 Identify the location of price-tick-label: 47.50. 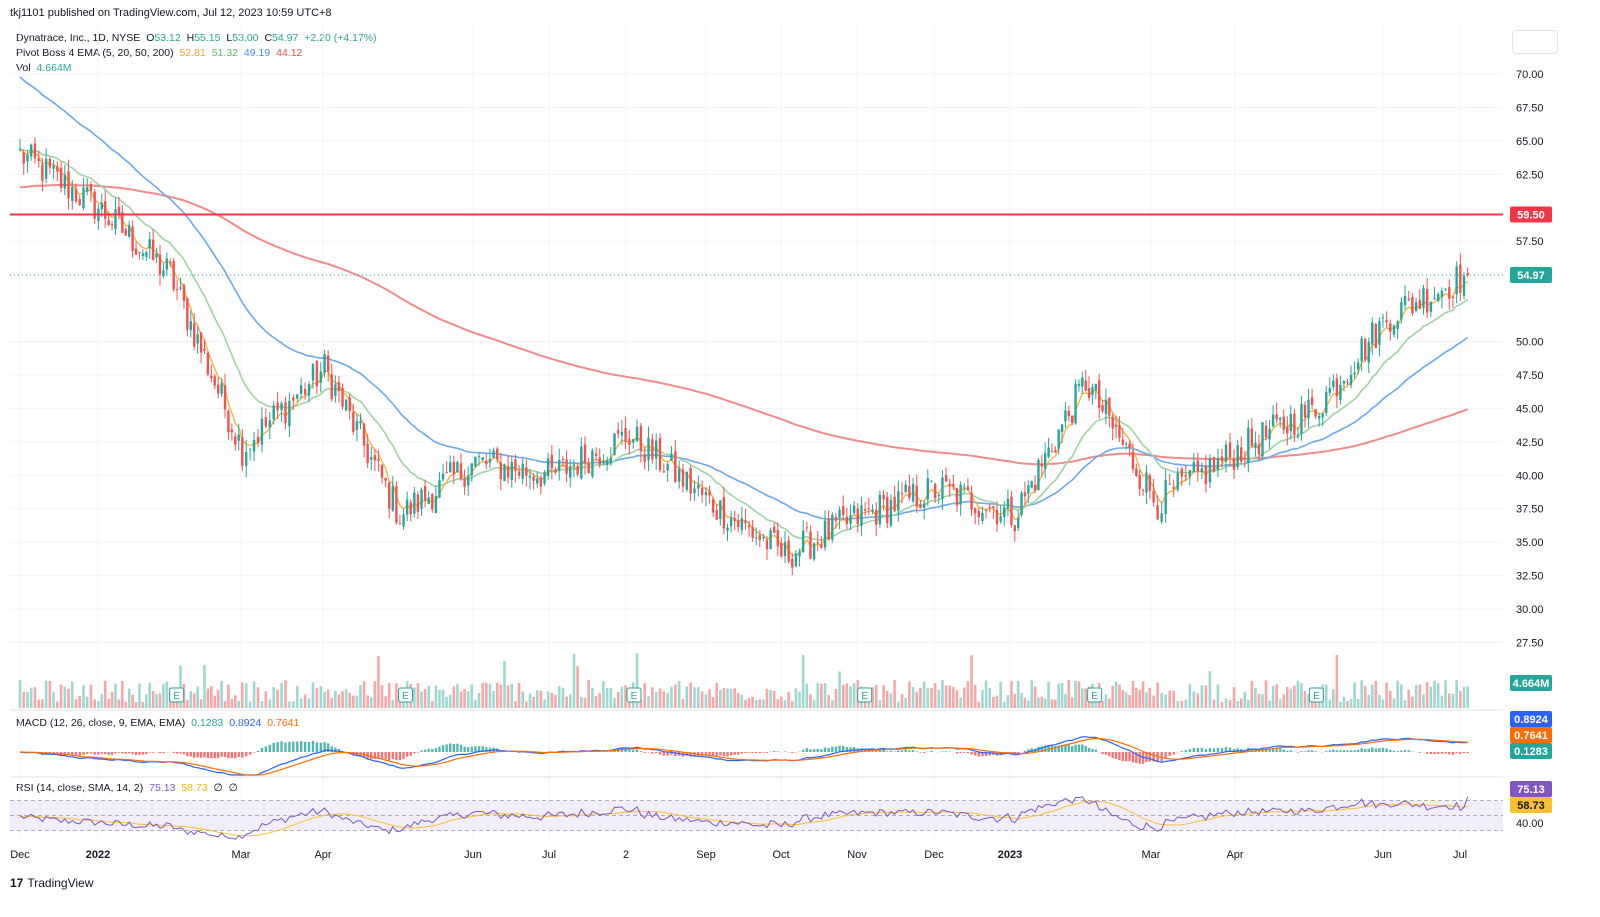
(1530, 376).